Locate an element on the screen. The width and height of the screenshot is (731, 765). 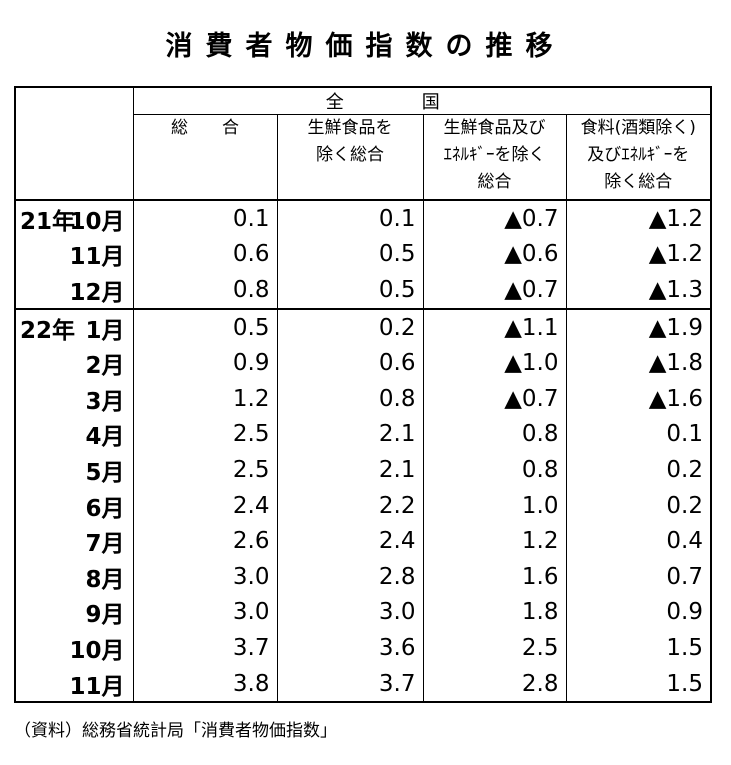
table-row: 11月 0.6 0.5 ▲0.6 ▲1.2 is located at coordinates (363, 254).